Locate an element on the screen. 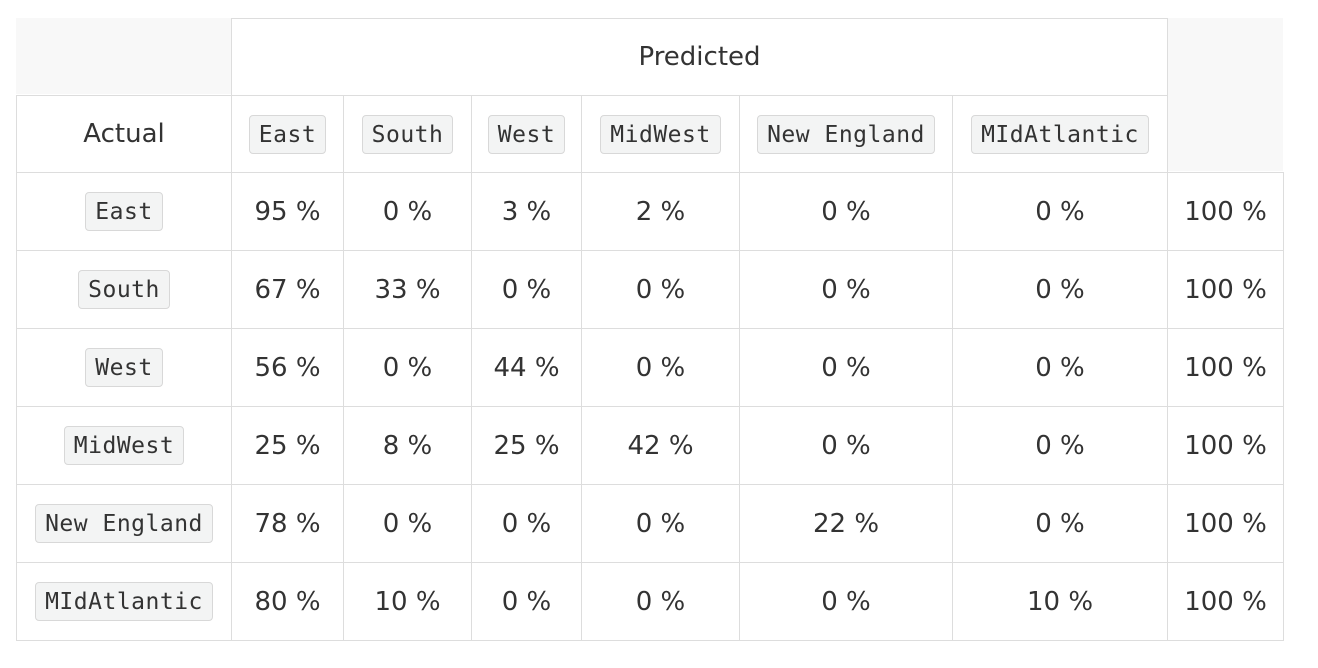 The width and height of the screenshot is (1318, 668). actual-class-header: East is located at coordinates (124, 211).